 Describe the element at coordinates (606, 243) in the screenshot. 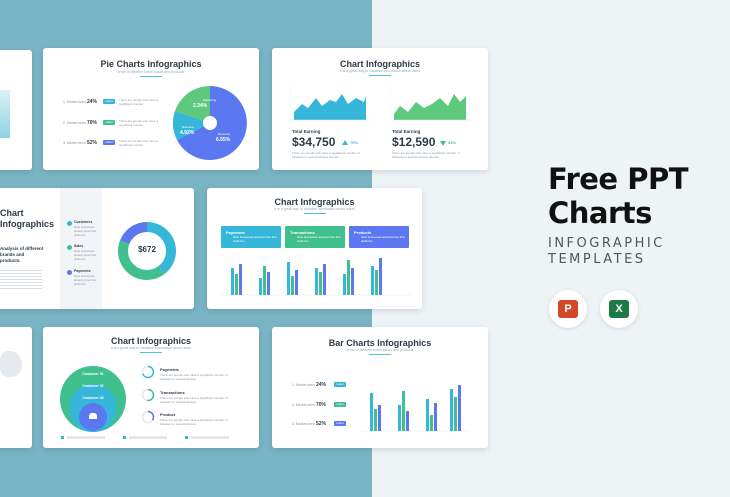

I see `main-subtitle-line1: INFOGRAPHIC` at that location.